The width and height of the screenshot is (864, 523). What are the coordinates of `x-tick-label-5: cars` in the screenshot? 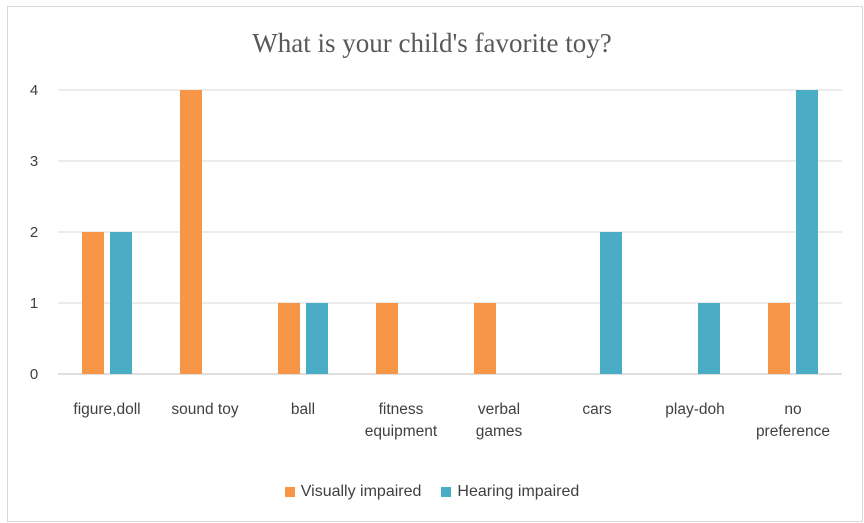 It's located at (597, 409).